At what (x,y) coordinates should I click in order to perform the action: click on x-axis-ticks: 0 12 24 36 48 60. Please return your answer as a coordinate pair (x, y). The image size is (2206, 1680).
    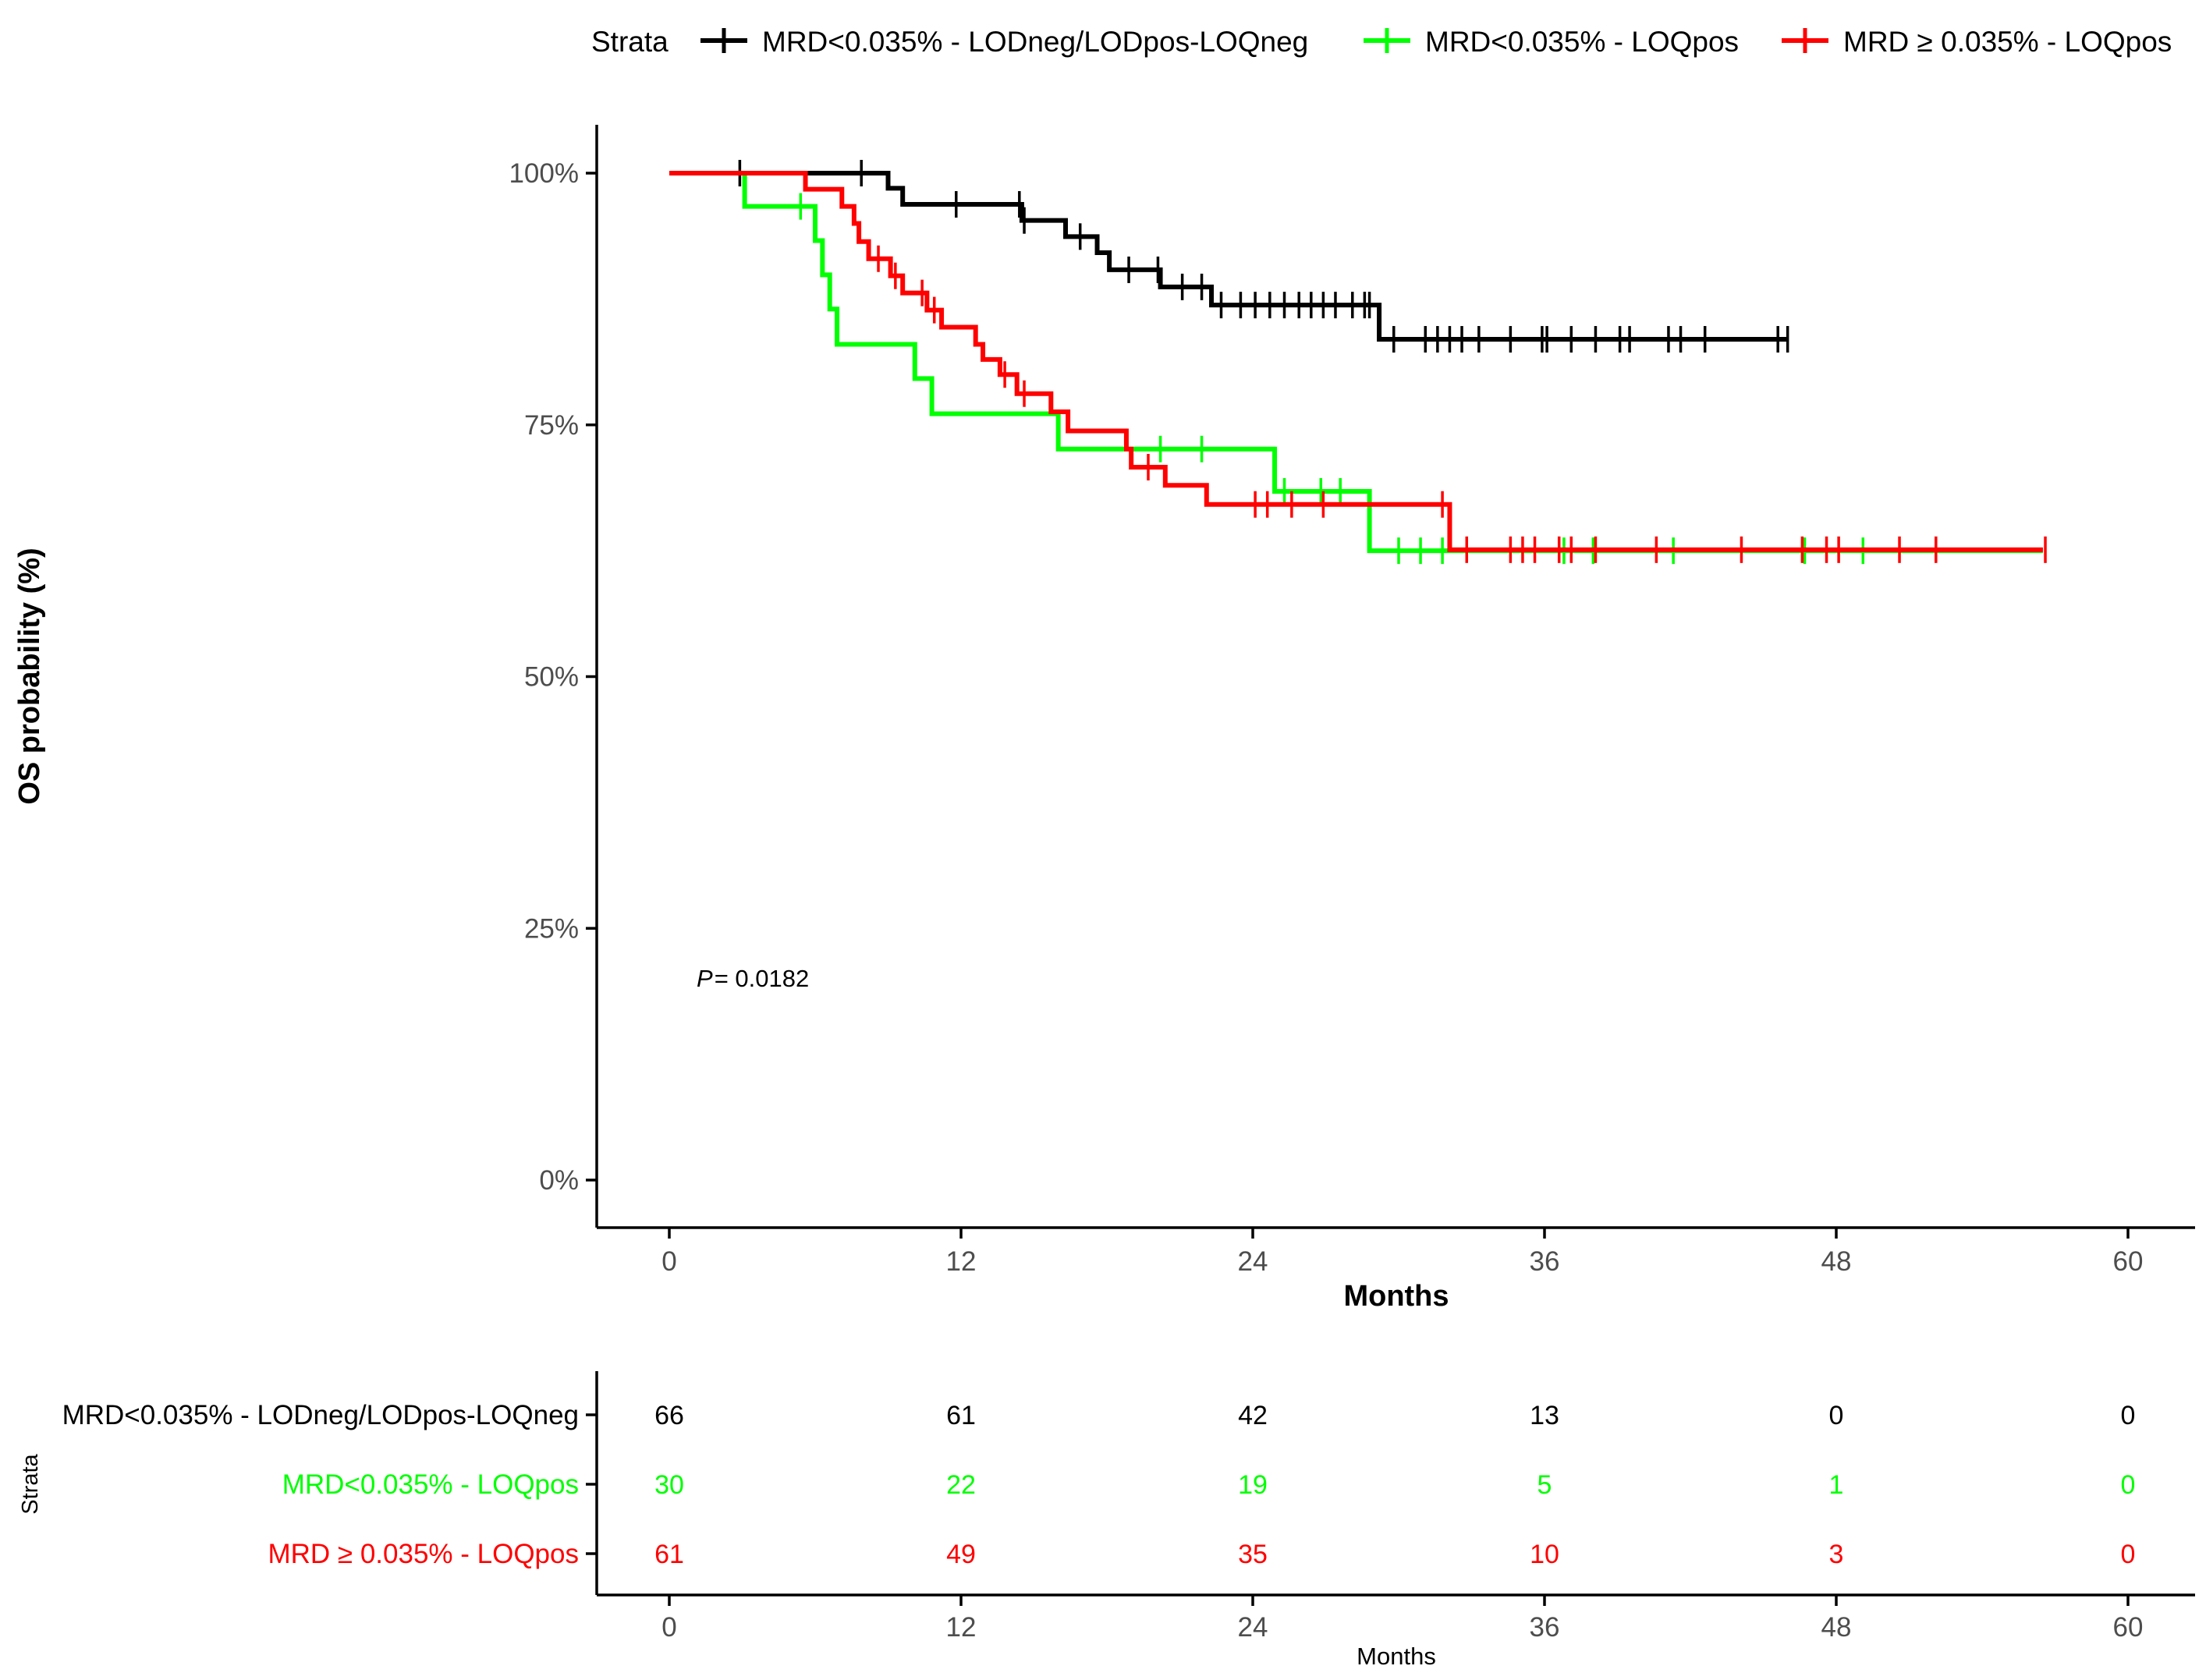
    Looking at the image, I should click on (1402, 1252).